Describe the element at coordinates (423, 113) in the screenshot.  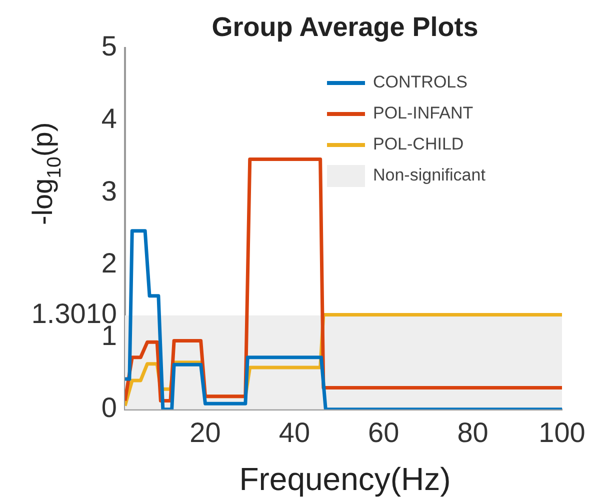
I see `legend-label: POL-INFANT` at that location.